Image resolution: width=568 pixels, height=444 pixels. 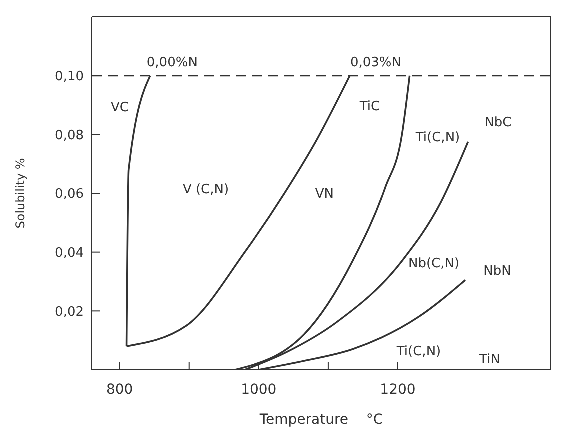 What do you see at coordinates (120, 108) in the screenshot?
I see `annotation: VC` at bounding box center [120, 108].